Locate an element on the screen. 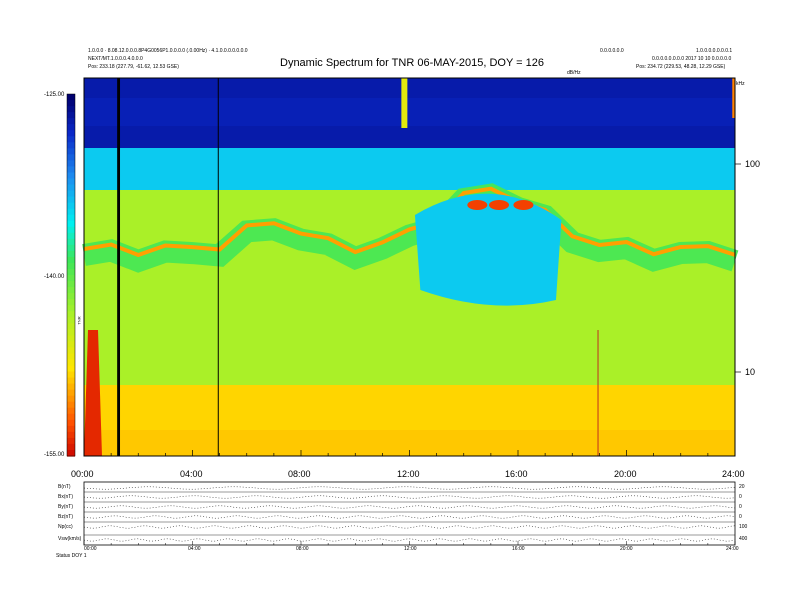  lower-x-tick: 08:00 is located at coordinates (302, 549).